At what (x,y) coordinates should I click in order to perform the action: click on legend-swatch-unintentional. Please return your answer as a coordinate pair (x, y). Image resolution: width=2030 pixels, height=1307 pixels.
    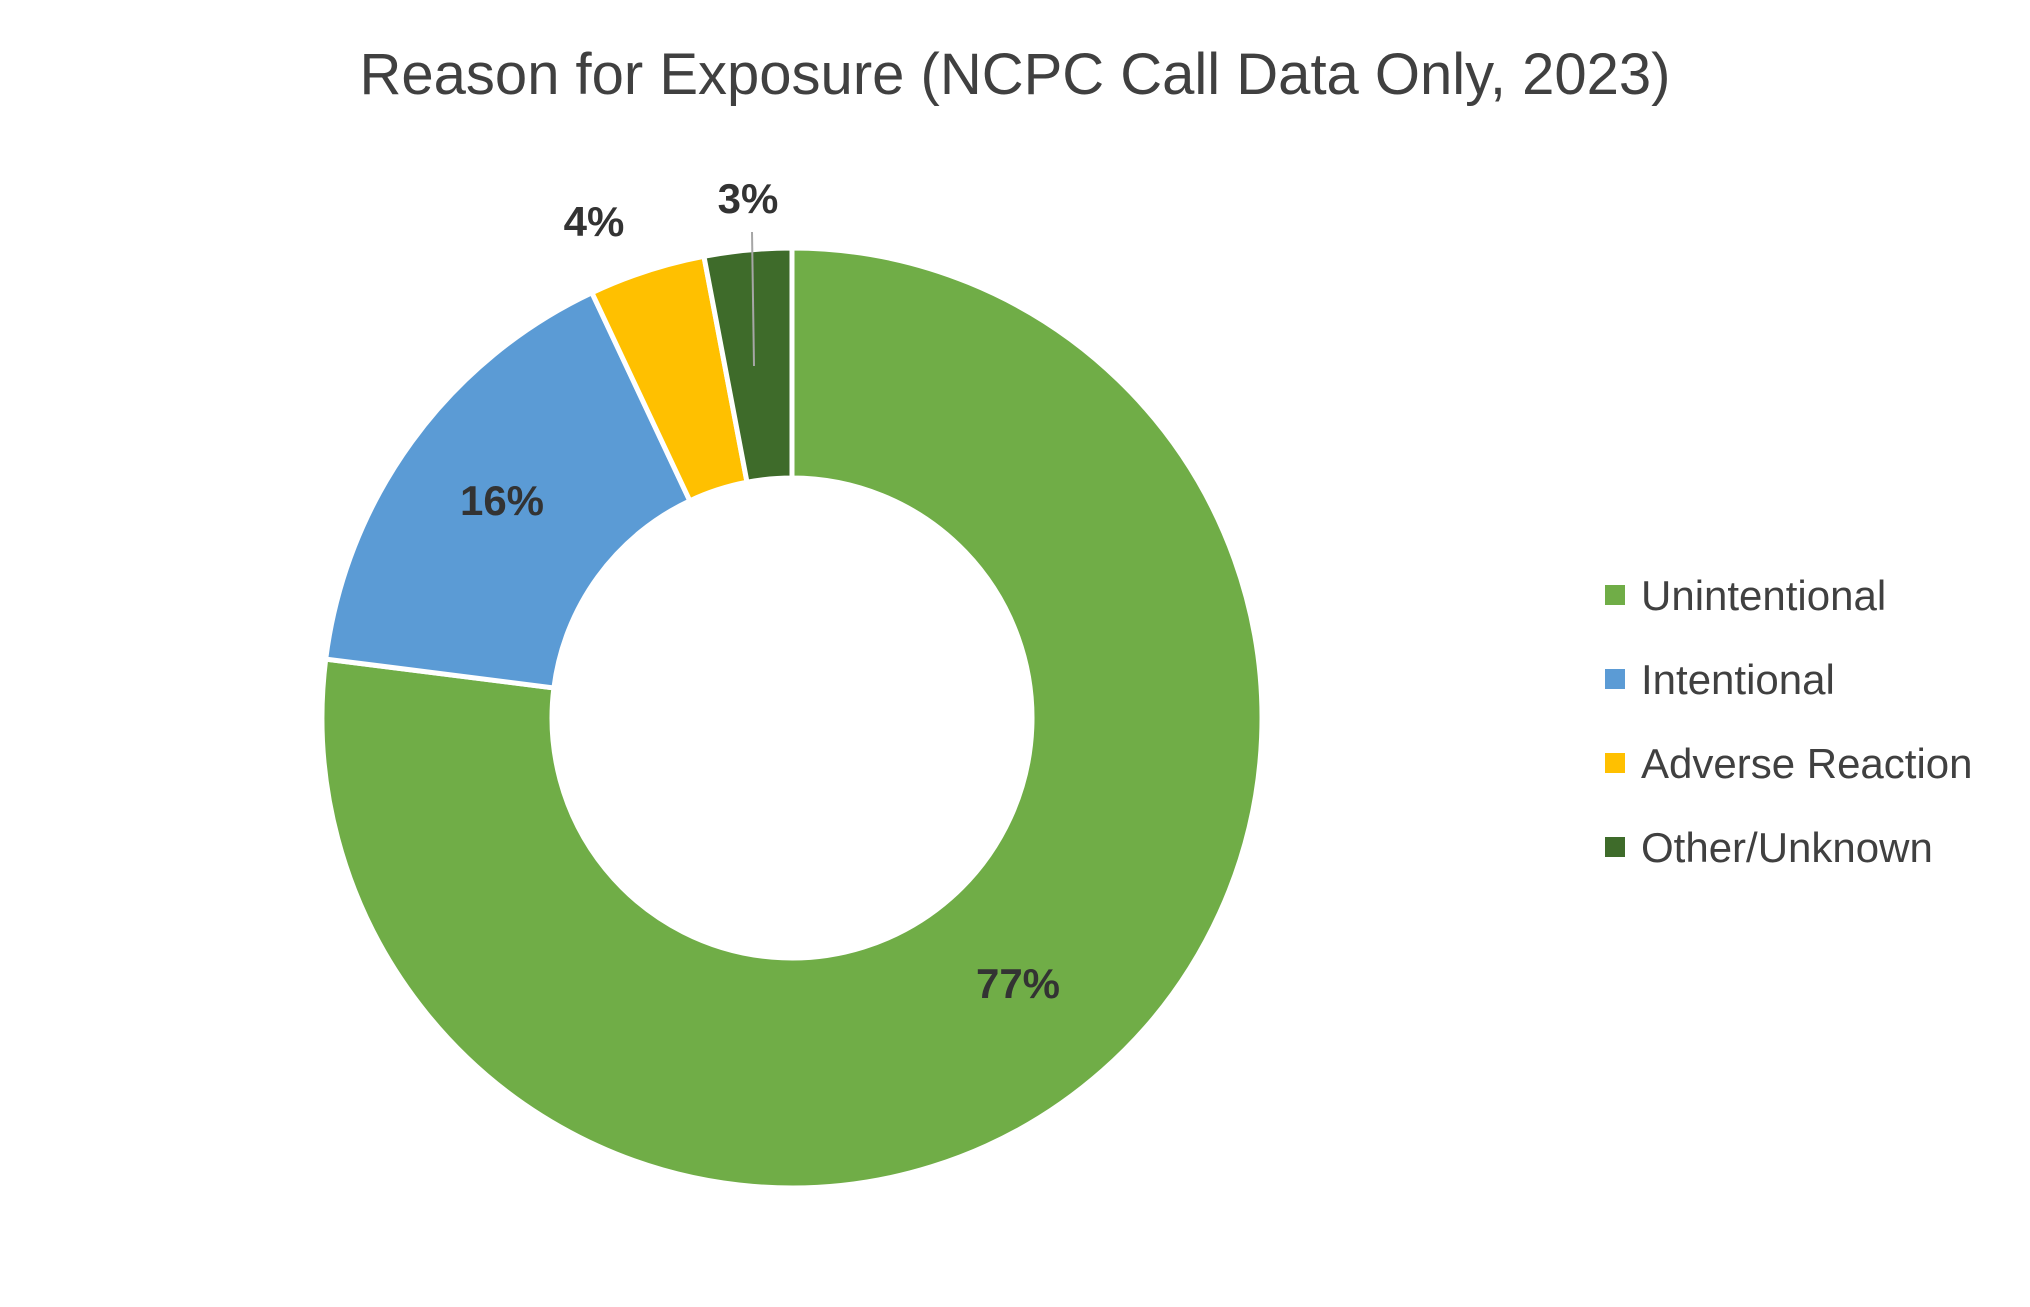
    Looking at the image, I should click on (1615, 595).